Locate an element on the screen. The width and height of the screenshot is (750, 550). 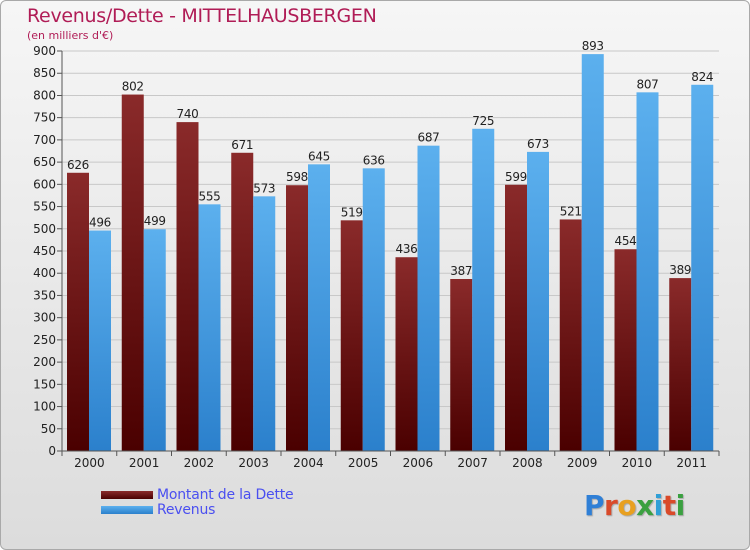
data-label-dette: 598 is located at coordinates (297, 177).